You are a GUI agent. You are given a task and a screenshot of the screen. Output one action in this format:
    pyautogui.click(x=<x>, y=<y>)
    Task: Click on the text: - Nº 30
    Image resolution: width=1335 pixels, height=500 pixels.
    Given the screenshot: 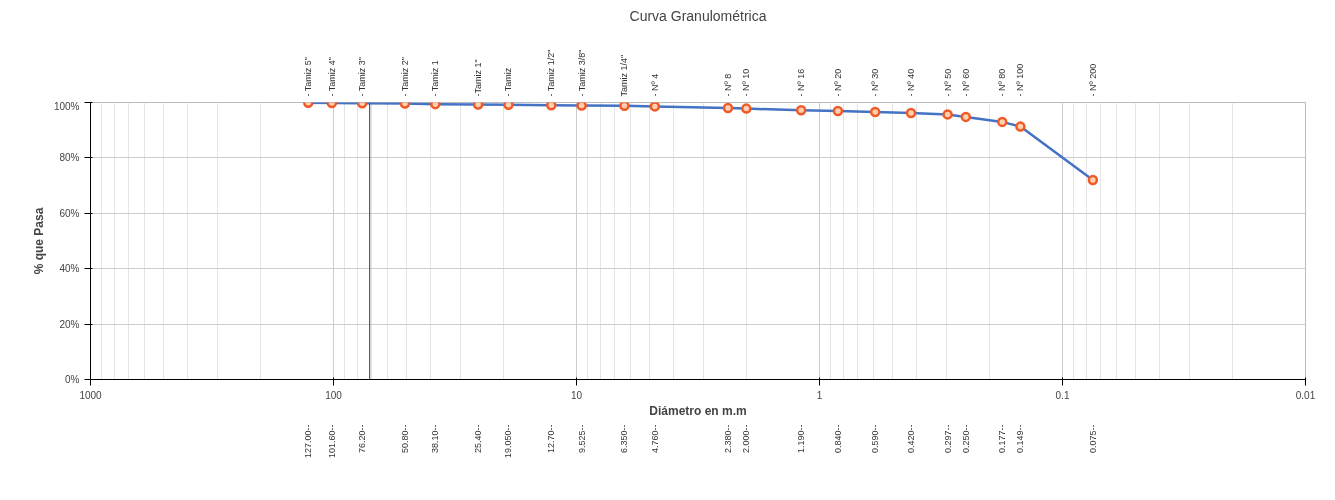 What is the action you would take?
    pyautogui.click(x=875, y=82)
    